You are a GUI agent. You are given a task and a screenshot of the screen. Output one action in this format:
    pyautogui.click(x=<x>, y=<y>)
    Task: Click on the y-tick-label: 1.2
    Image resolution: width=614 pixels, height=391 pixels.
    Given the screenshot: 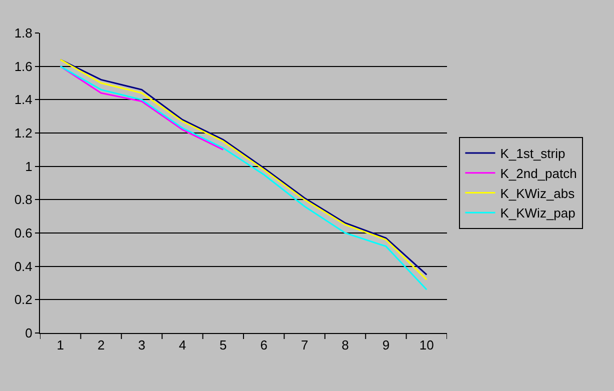 What is the action you would take?
    pyautogui.click(x=23, y=133)
    